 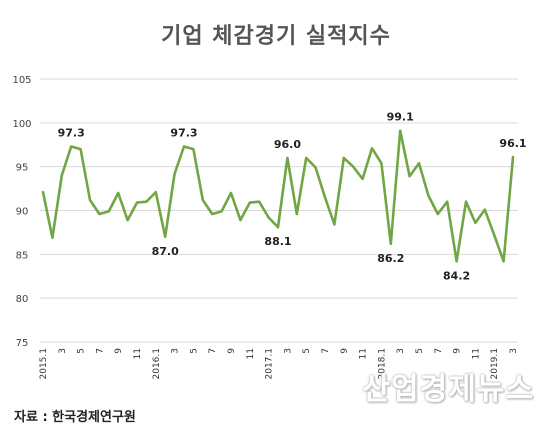 I want to click on x-tick-label: 2015.1, so click(x=44, y=364).